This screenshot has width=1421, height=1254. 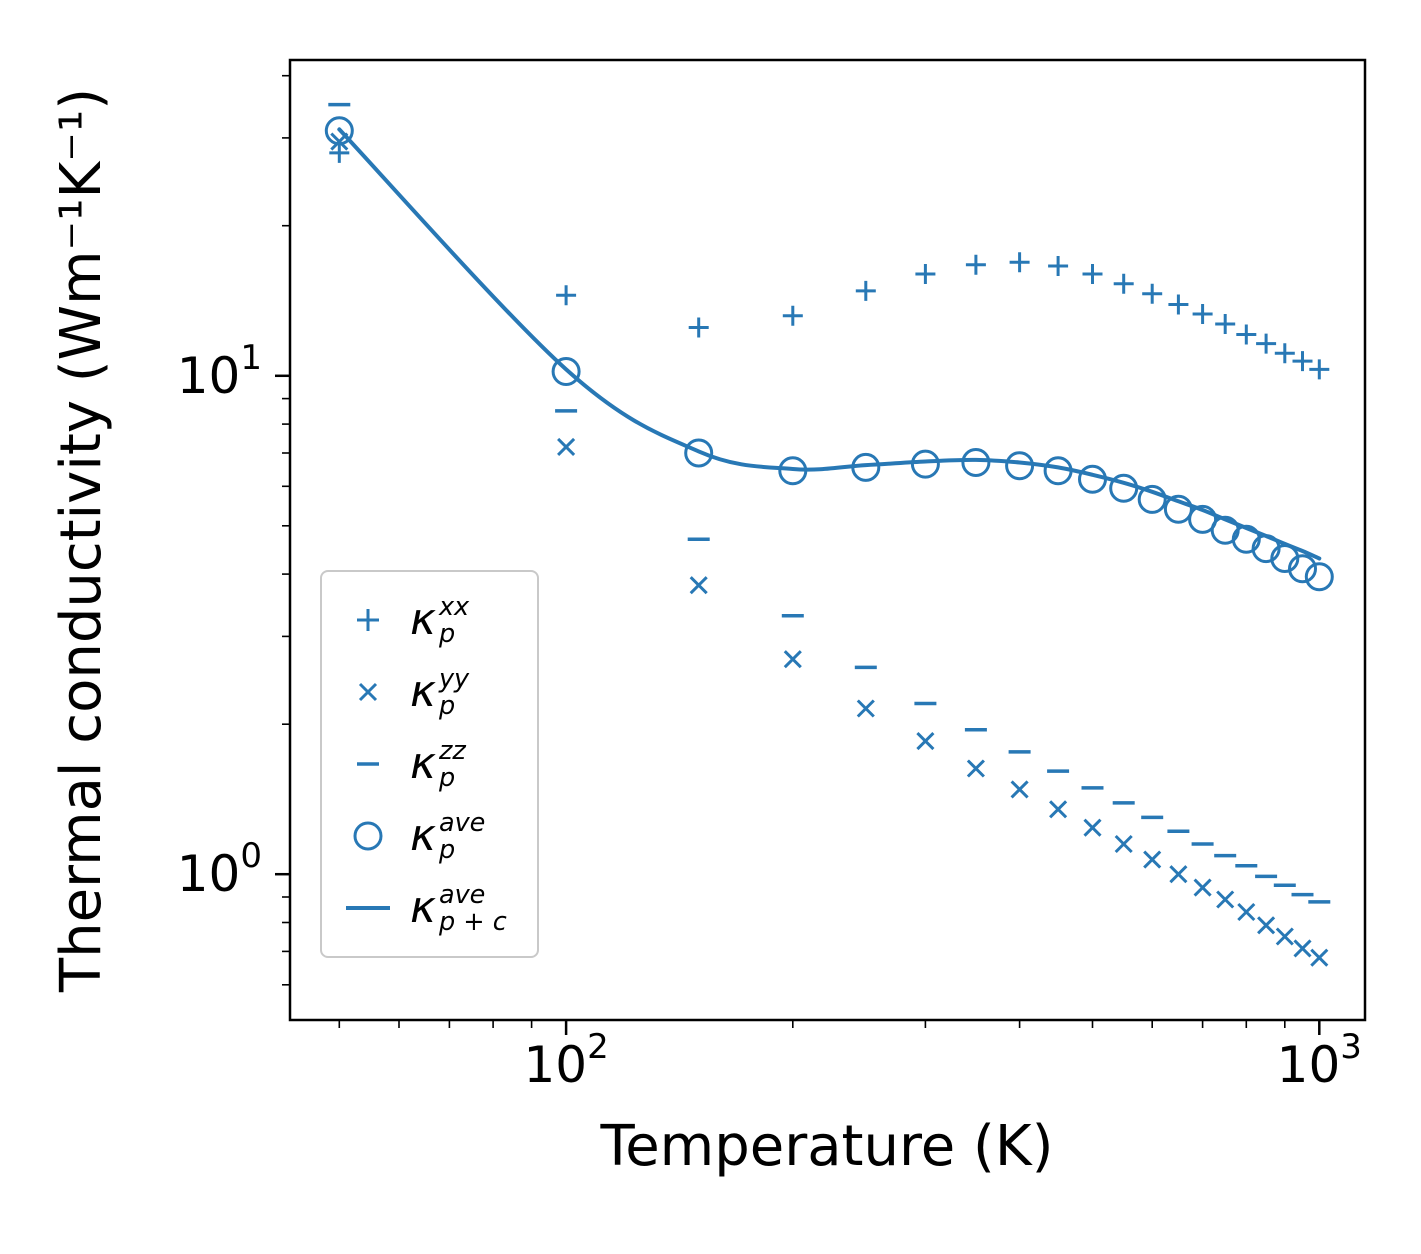 I want to click on legend-marker-circle-icon, so click(x=368, y=836).